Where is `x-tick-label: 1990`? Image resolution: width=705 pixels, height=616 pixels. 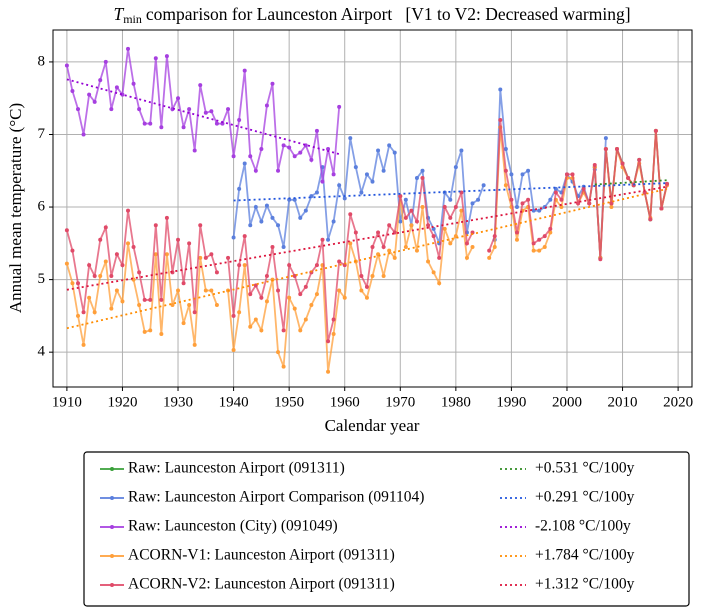 x-tick-label: 1990 is located at coordinates (511, 402).